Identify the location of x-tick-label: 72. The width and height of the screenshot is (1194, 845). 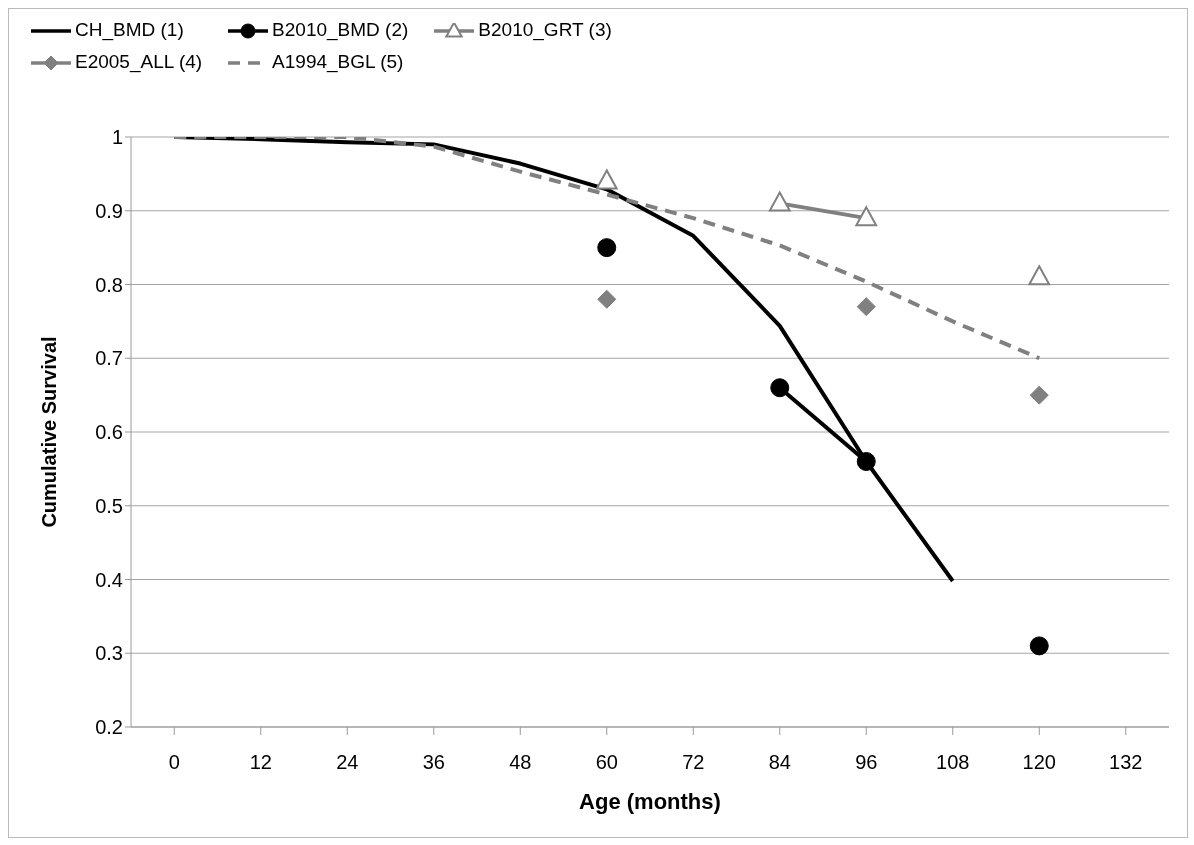
(693, 762).